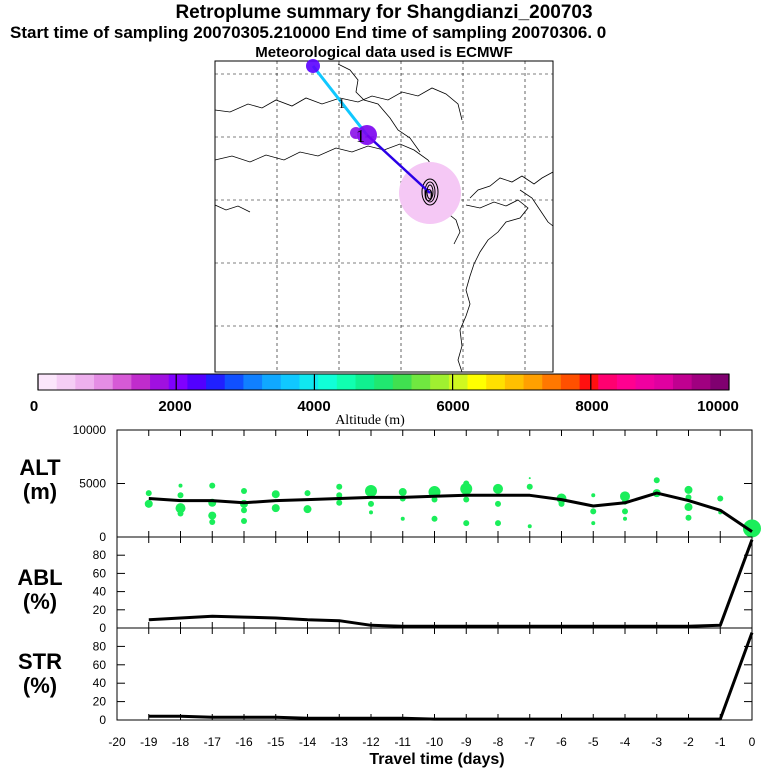 This screenshot has height=768, width=768. Describe the element at coordinates (174, 406) in the screenshot. I see `colorbar-tick-2000: 2000` at that location.